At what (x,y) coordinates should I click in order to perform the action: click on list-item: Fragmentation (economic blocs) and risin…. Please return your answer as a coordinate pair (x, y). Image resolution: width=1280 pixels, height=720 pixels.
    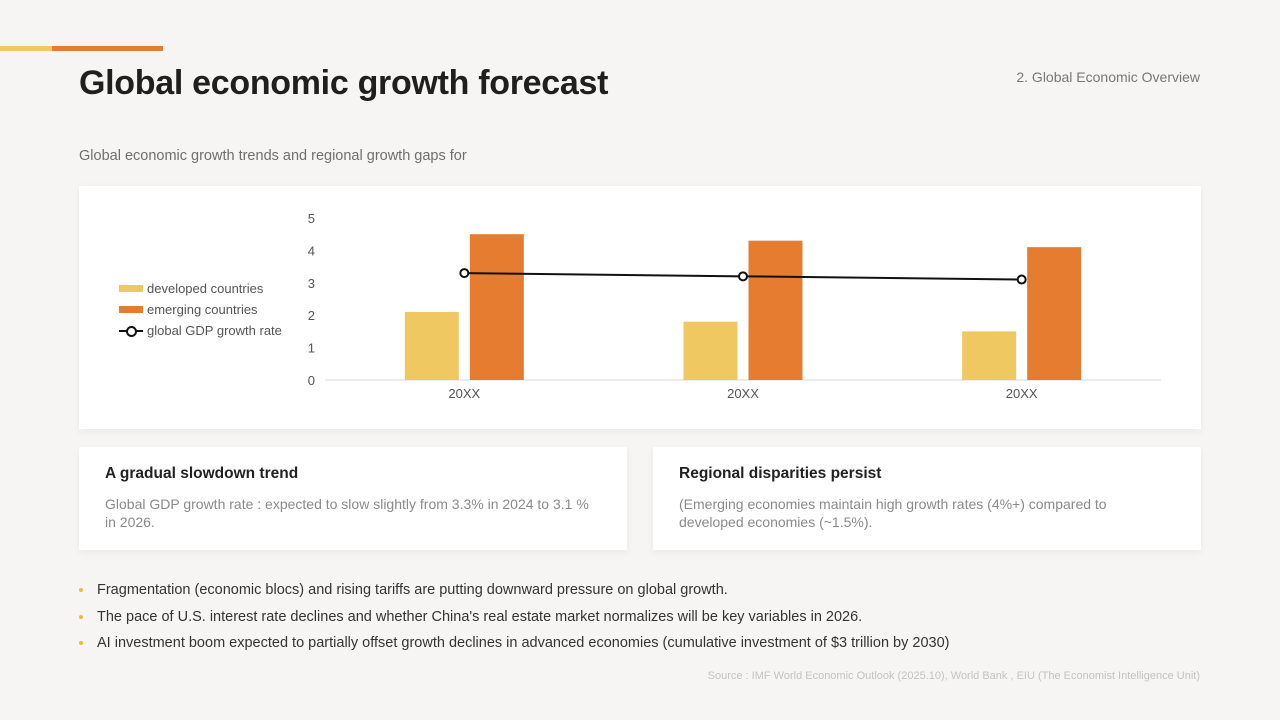
    Looking at the image, I should click on (514, 593).